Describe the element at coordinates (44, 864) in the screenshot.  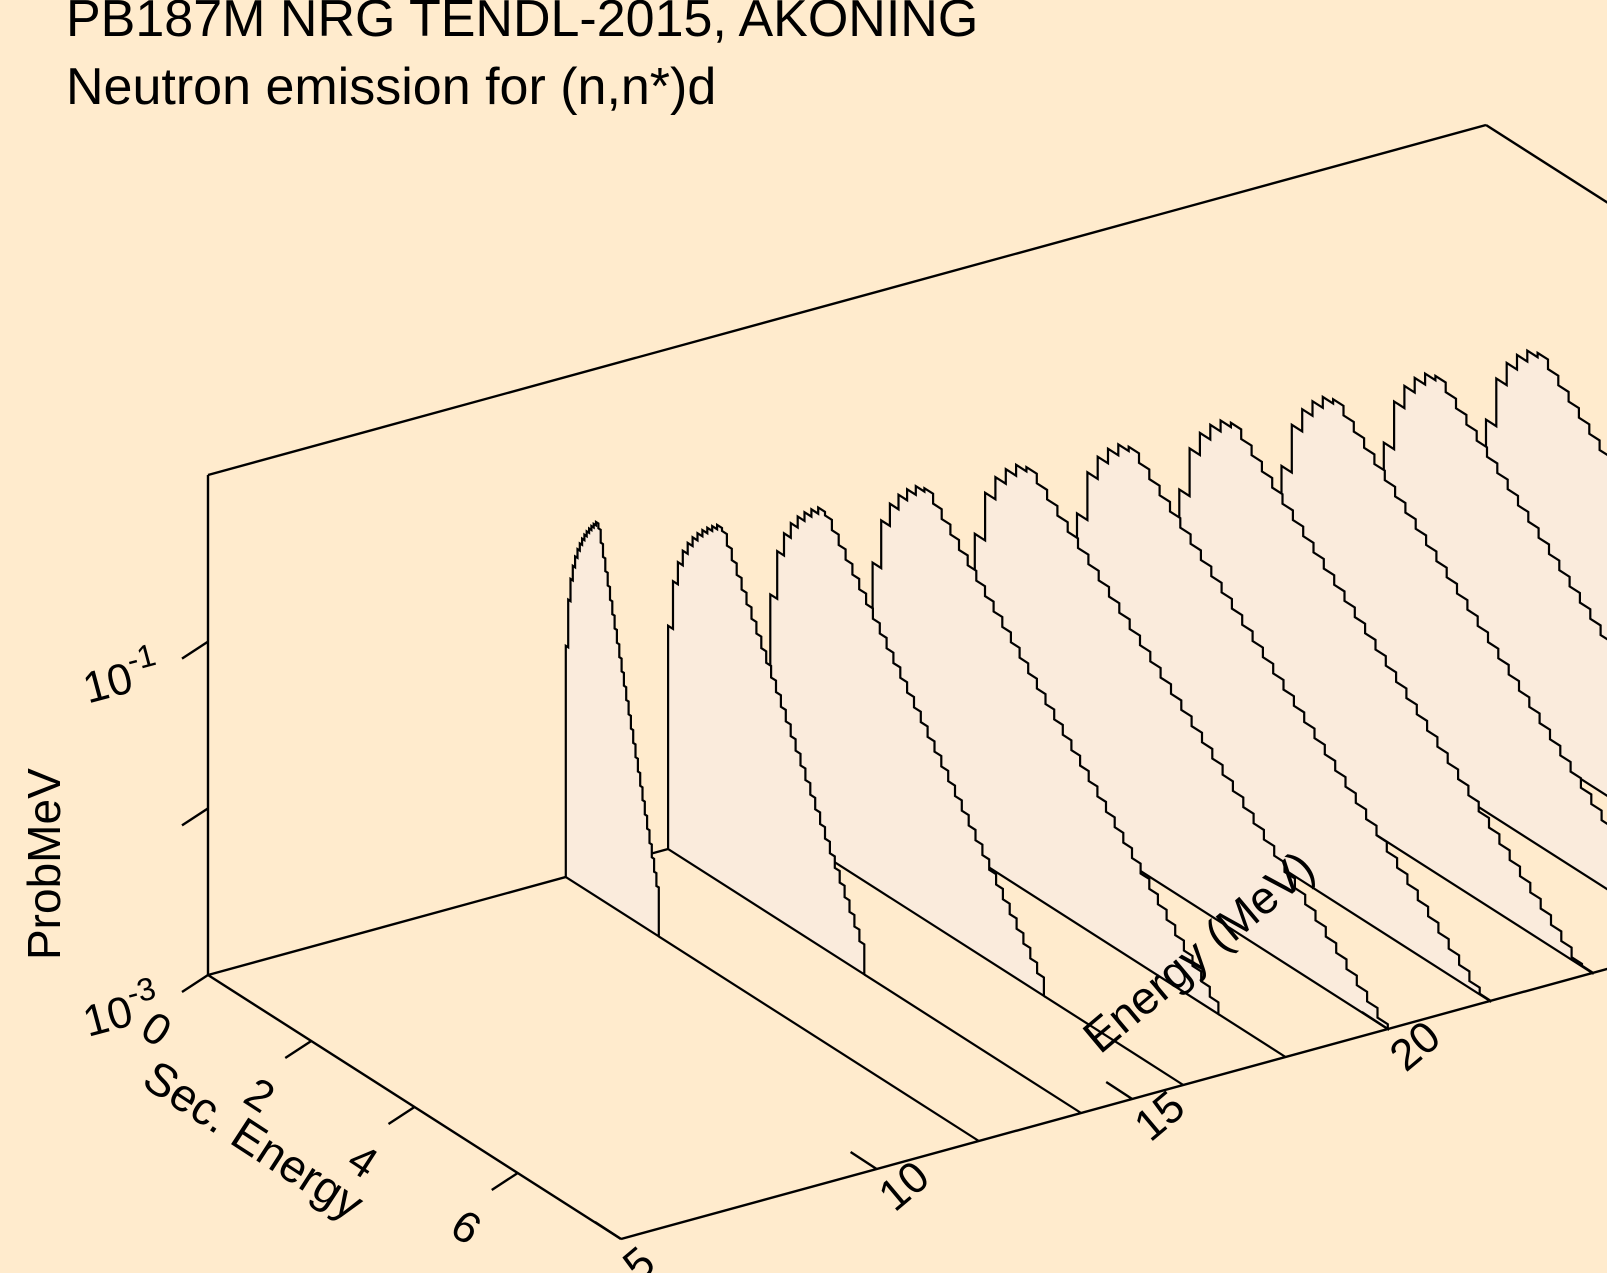
I see `z-axis-label: ProbMeV` at that location.